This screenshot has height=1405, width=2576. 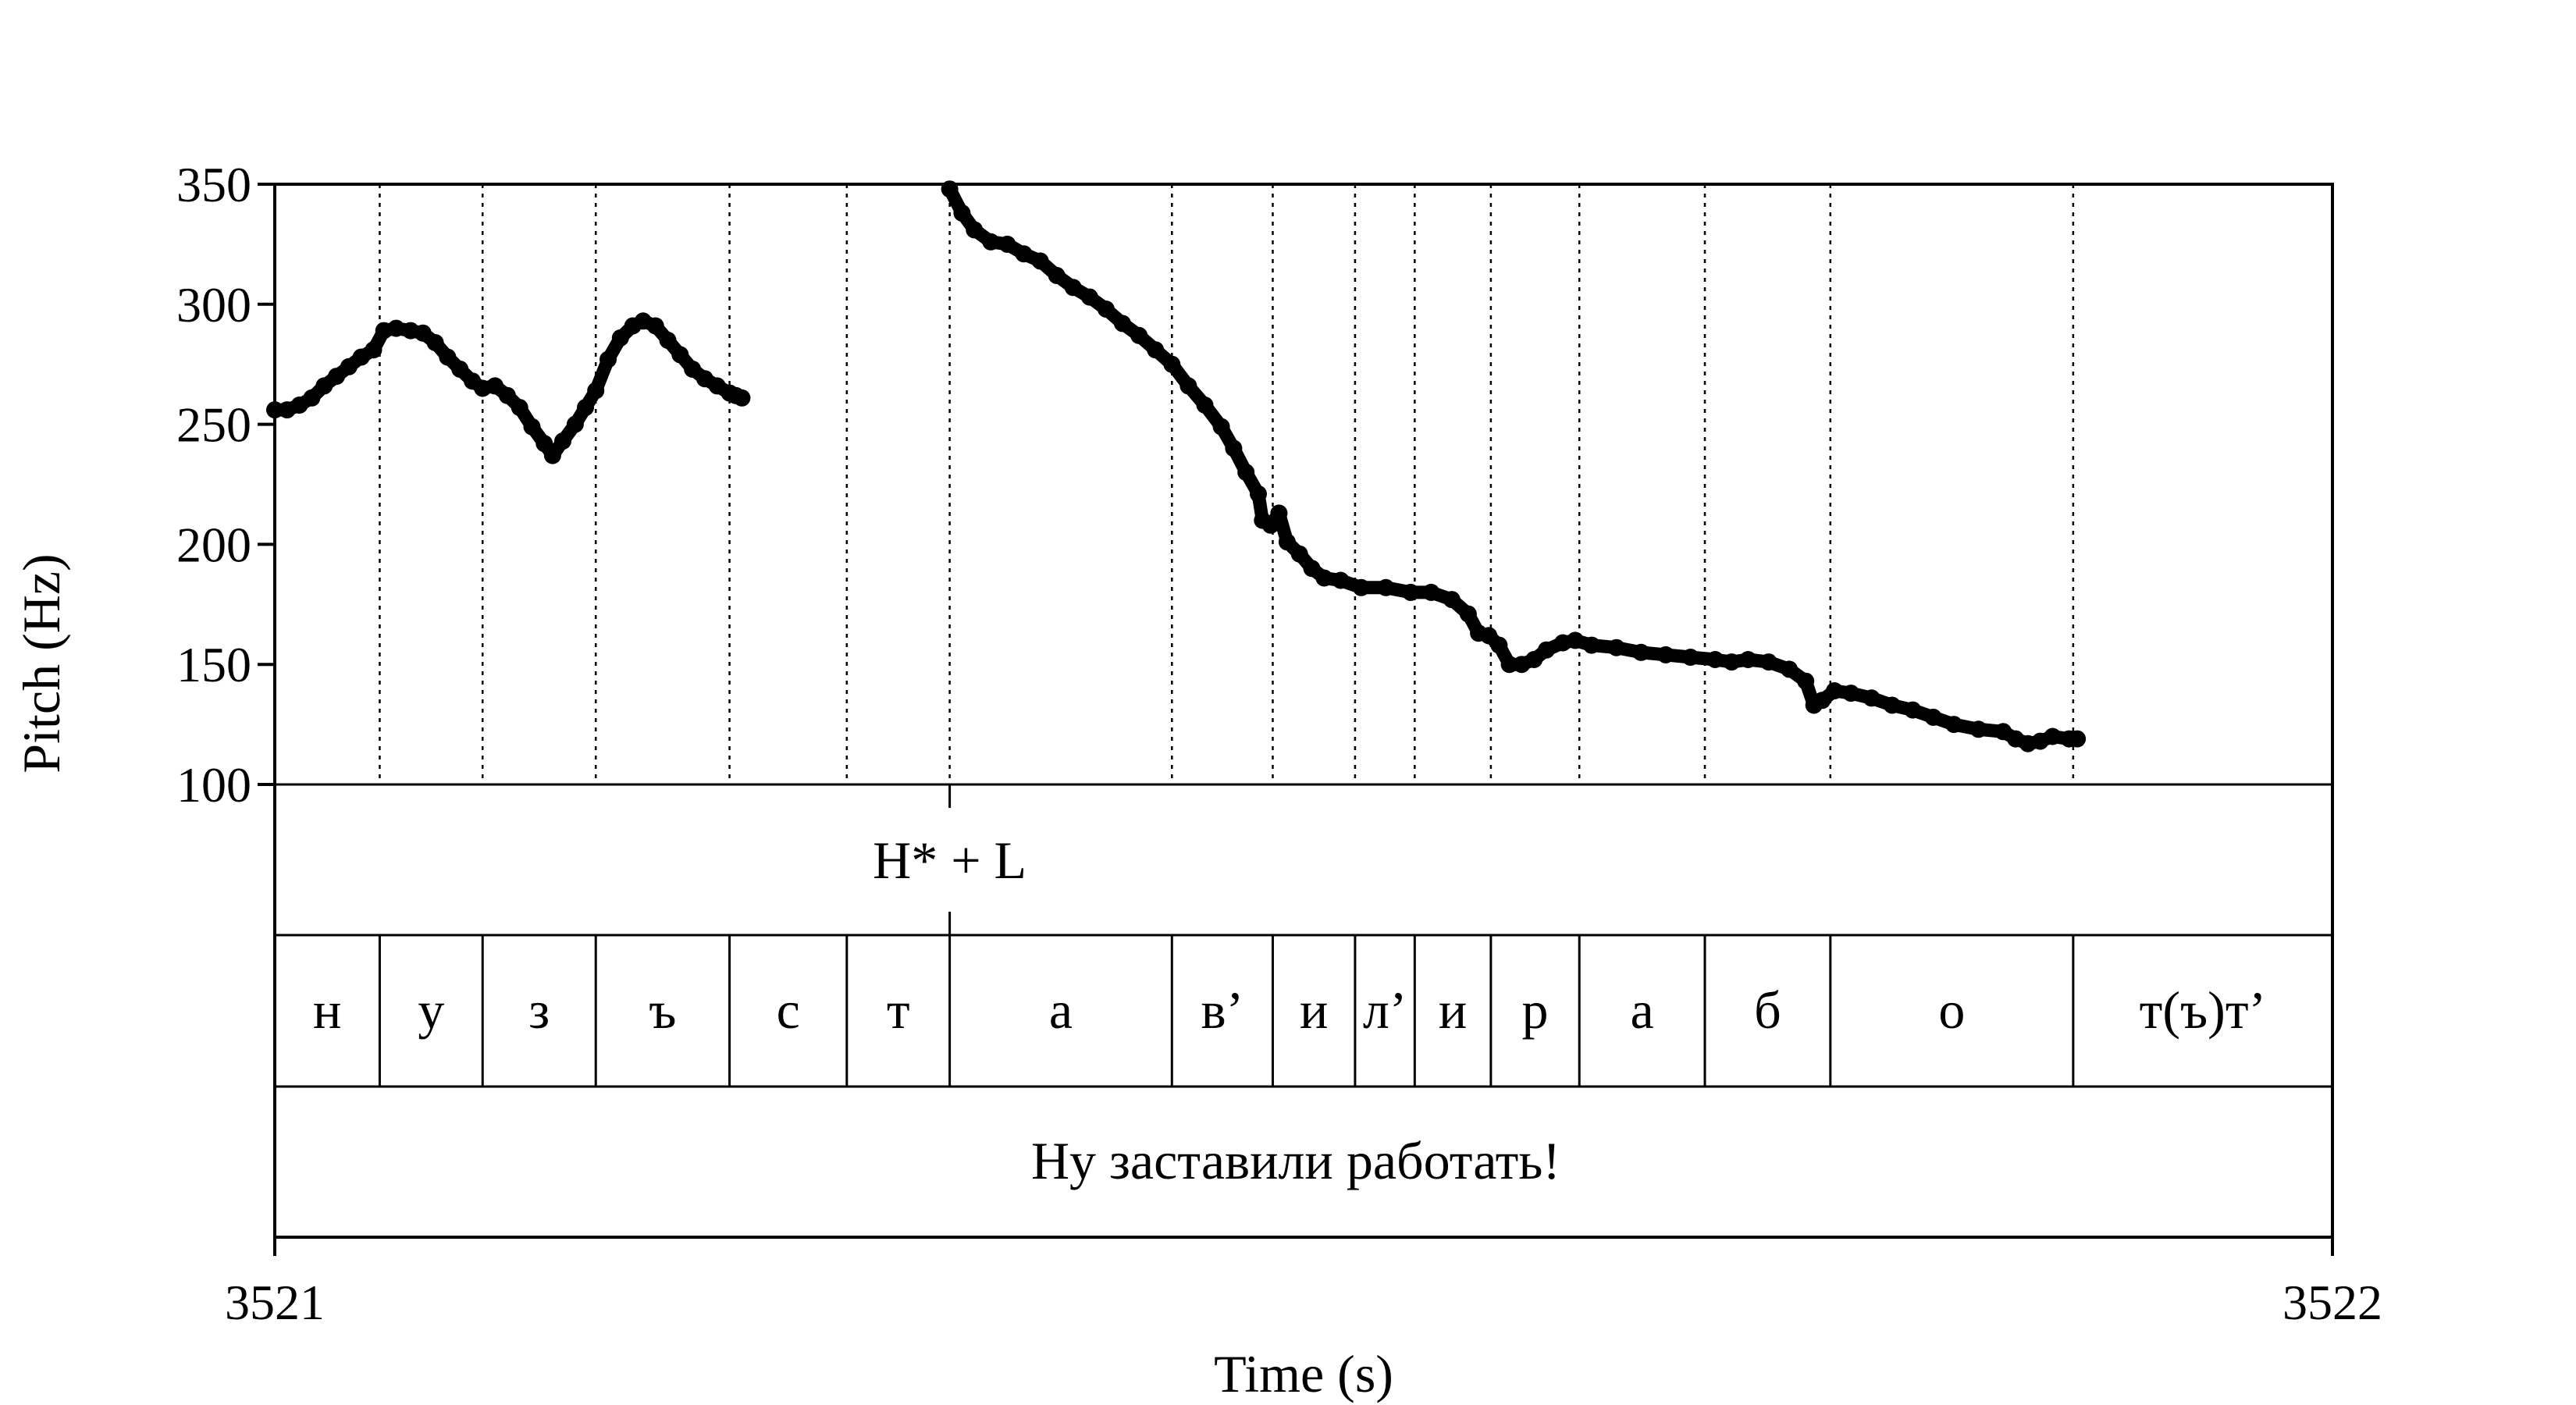 What do you see at coordinates (899, 1010) in the screenshot?
I see `segment-label: т` at bounding box center [899, 1010].